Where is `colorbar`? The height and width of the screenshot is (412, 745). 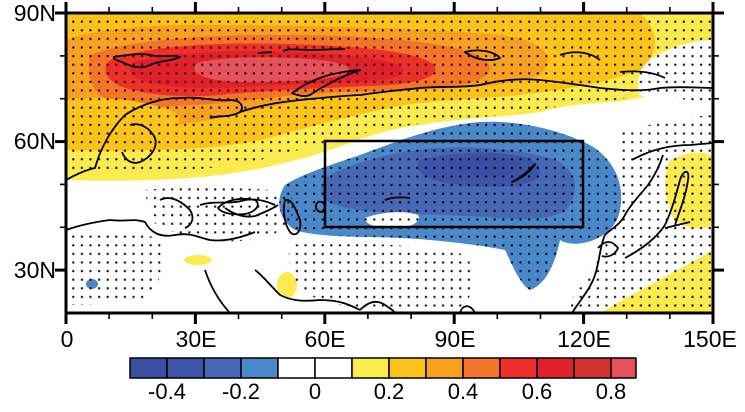
colorbar is located at coordinates (383, 368).